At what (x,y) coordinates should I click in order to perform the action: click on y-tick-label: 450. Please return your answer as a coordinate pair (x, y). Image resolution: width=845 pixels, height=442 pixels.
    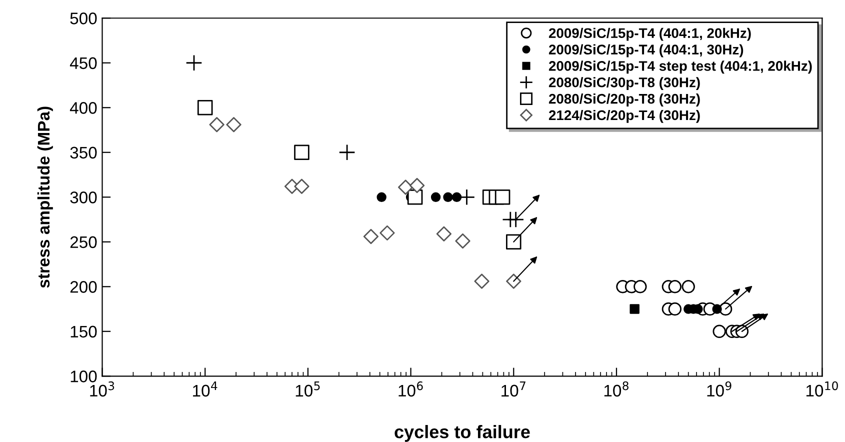
    Looking at the image, I should click on (83, 63).